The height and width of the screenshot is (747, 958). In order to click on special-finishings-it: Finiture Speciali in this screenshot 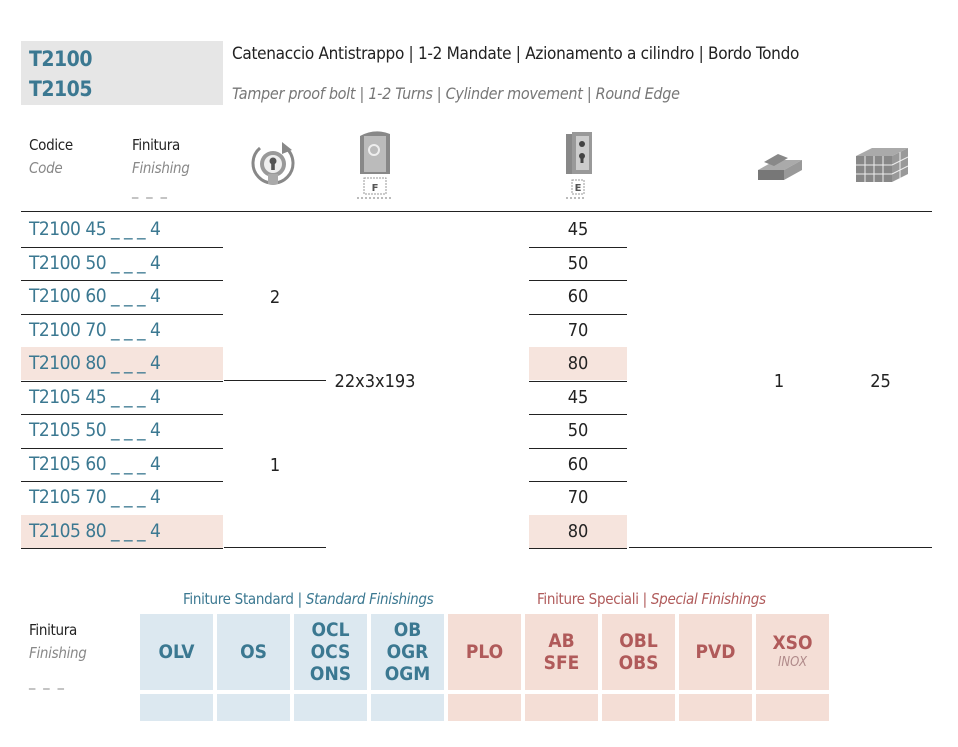, I will do `click(588, 599)`.